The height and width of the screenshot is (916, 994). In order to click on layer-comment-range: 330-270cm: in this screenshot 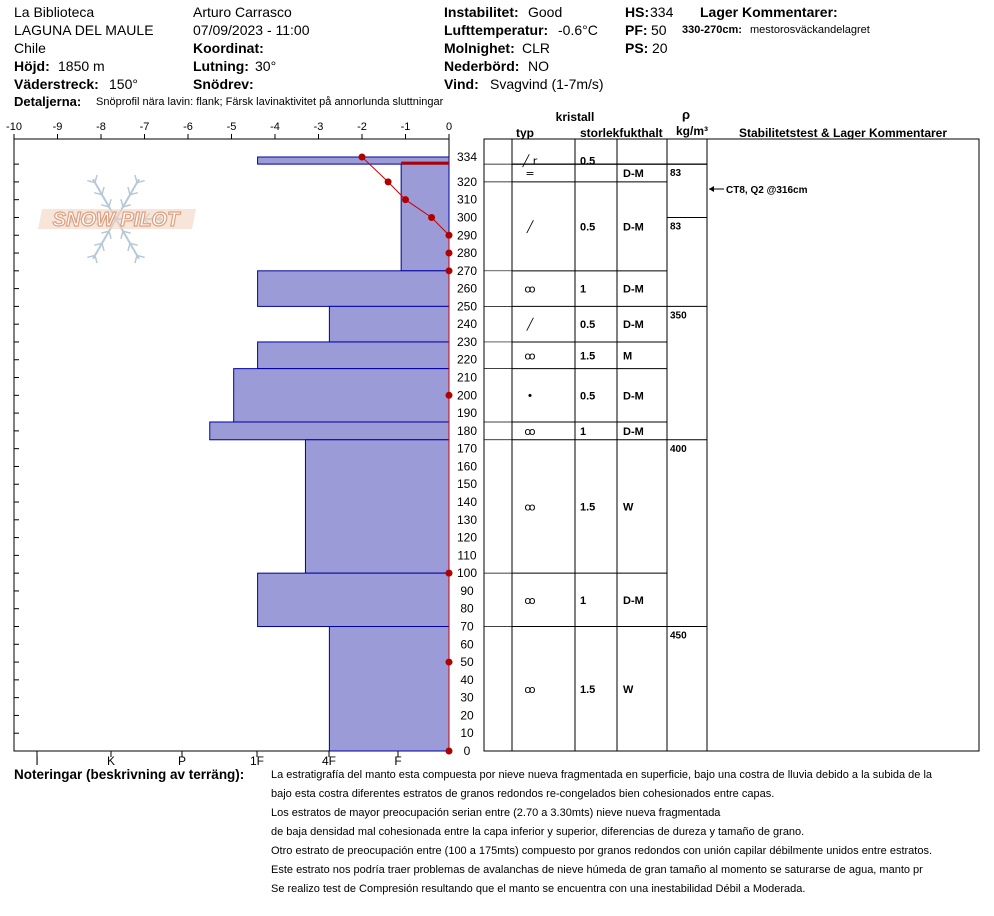, I will do `click(712, 30)`.